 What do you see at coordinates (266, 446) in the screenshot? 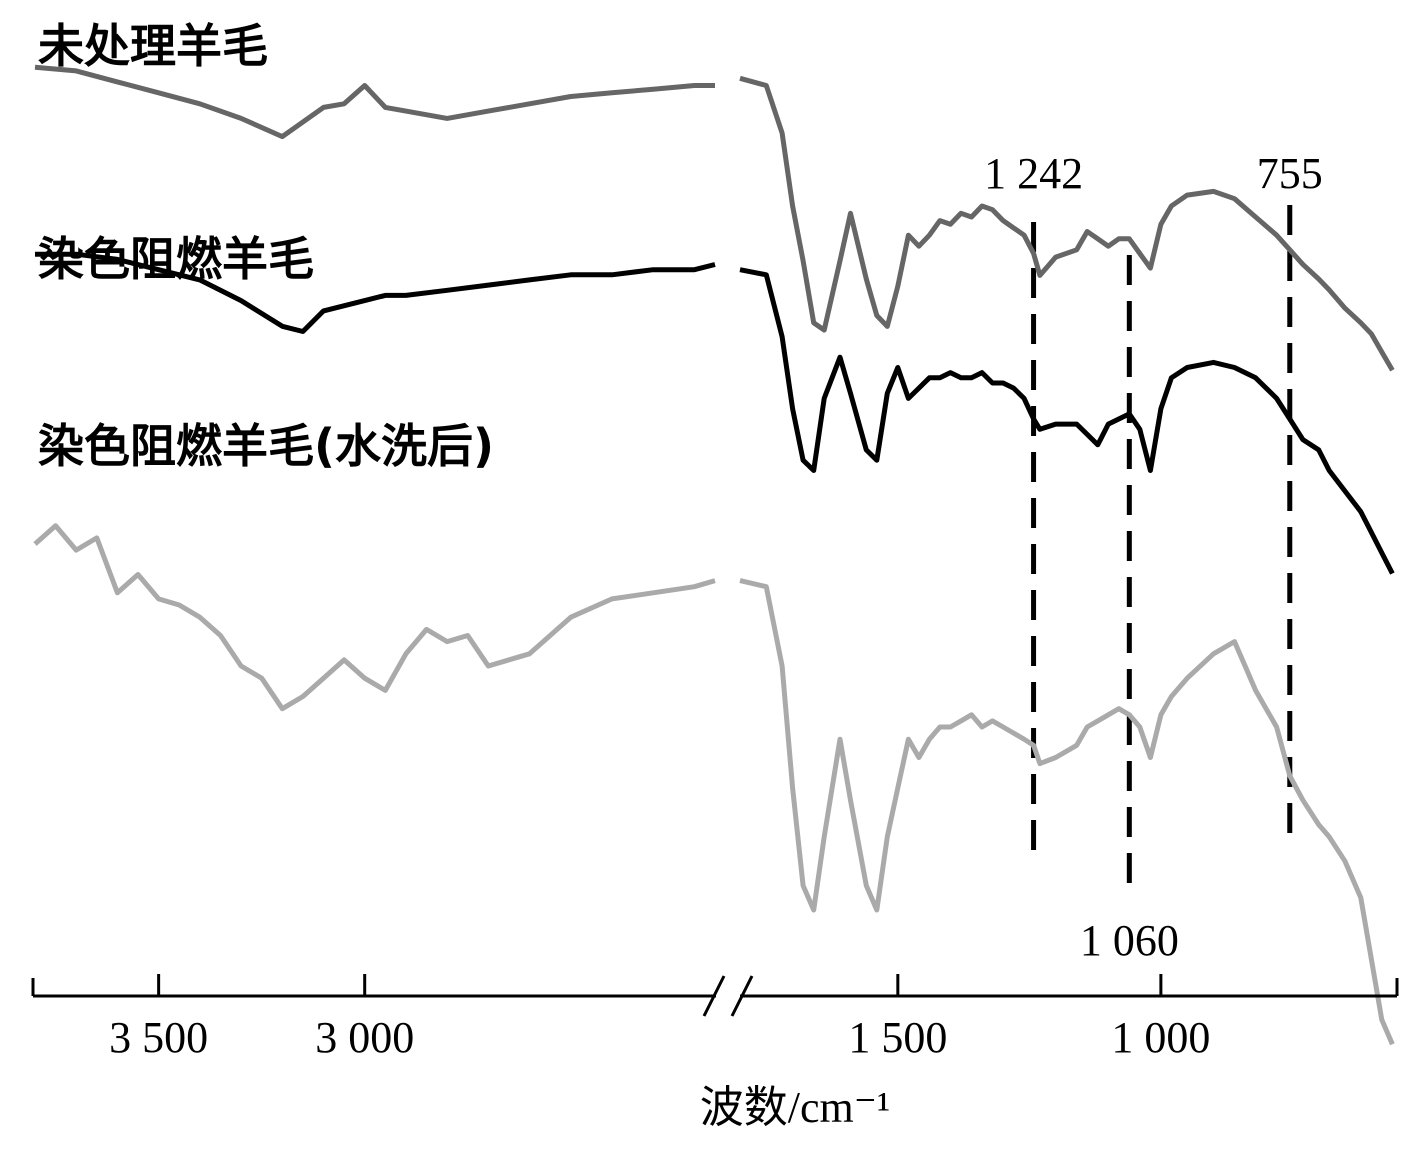
I see `series-label-3: 染色阻燃羊毛(水洗后)` at bounding box center [266, 446].